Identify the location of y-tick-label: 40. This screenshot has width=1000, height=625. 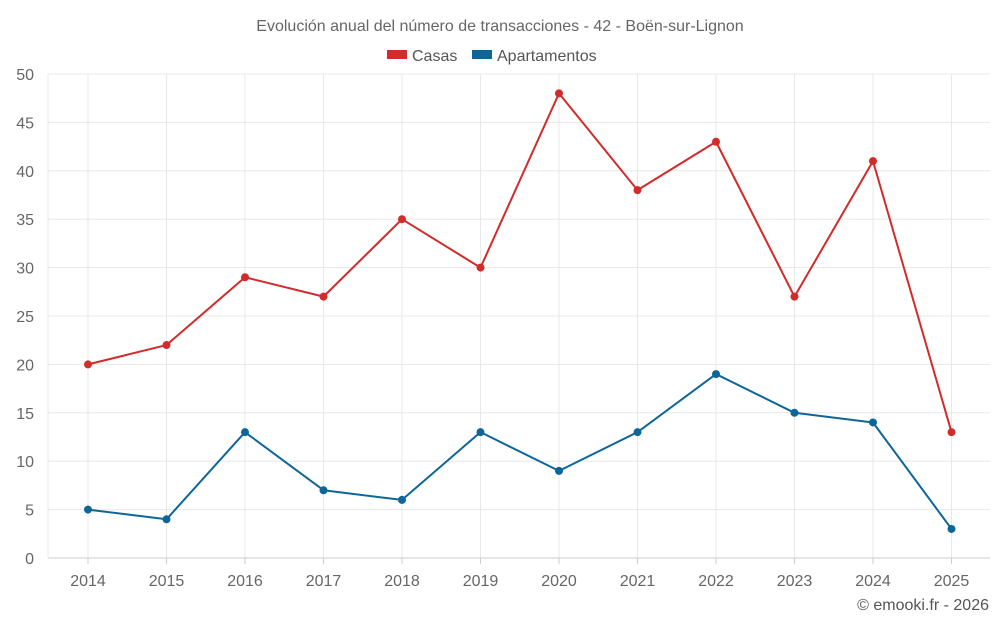
(25, 172).